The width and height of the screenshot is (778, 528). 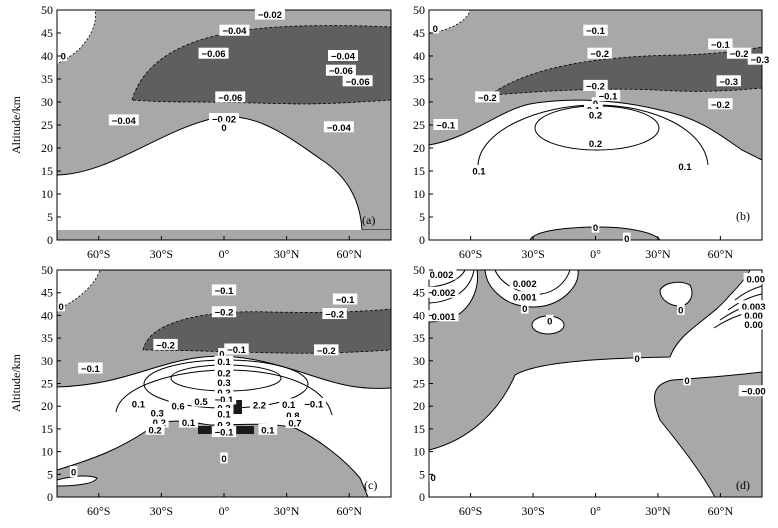 I want to click on panel-b-positive-region, so click(x=595, y=169).